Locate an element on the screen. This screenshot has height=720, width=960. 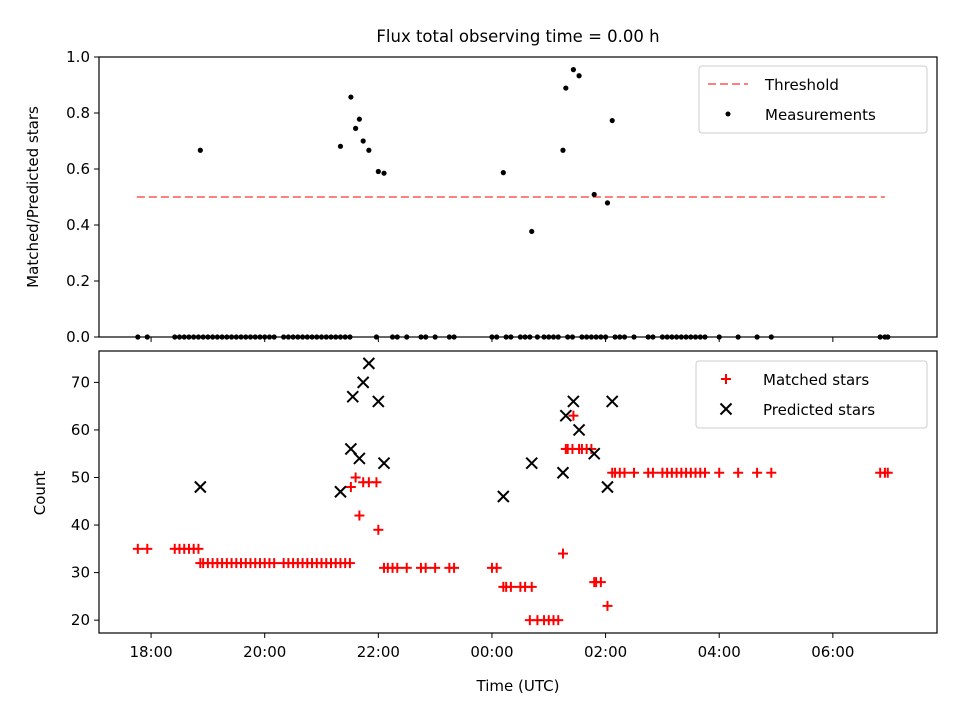
bottom-y-tick-label: 70 is located at coordinates (80, 382).